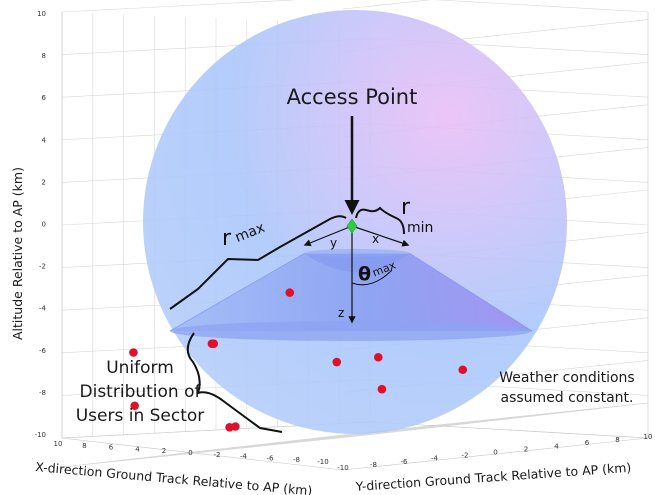  What do you see at coordinates (587, 443) in the screenshot?
I see `y-tick-label: 6` at bounding box center [587, 443].